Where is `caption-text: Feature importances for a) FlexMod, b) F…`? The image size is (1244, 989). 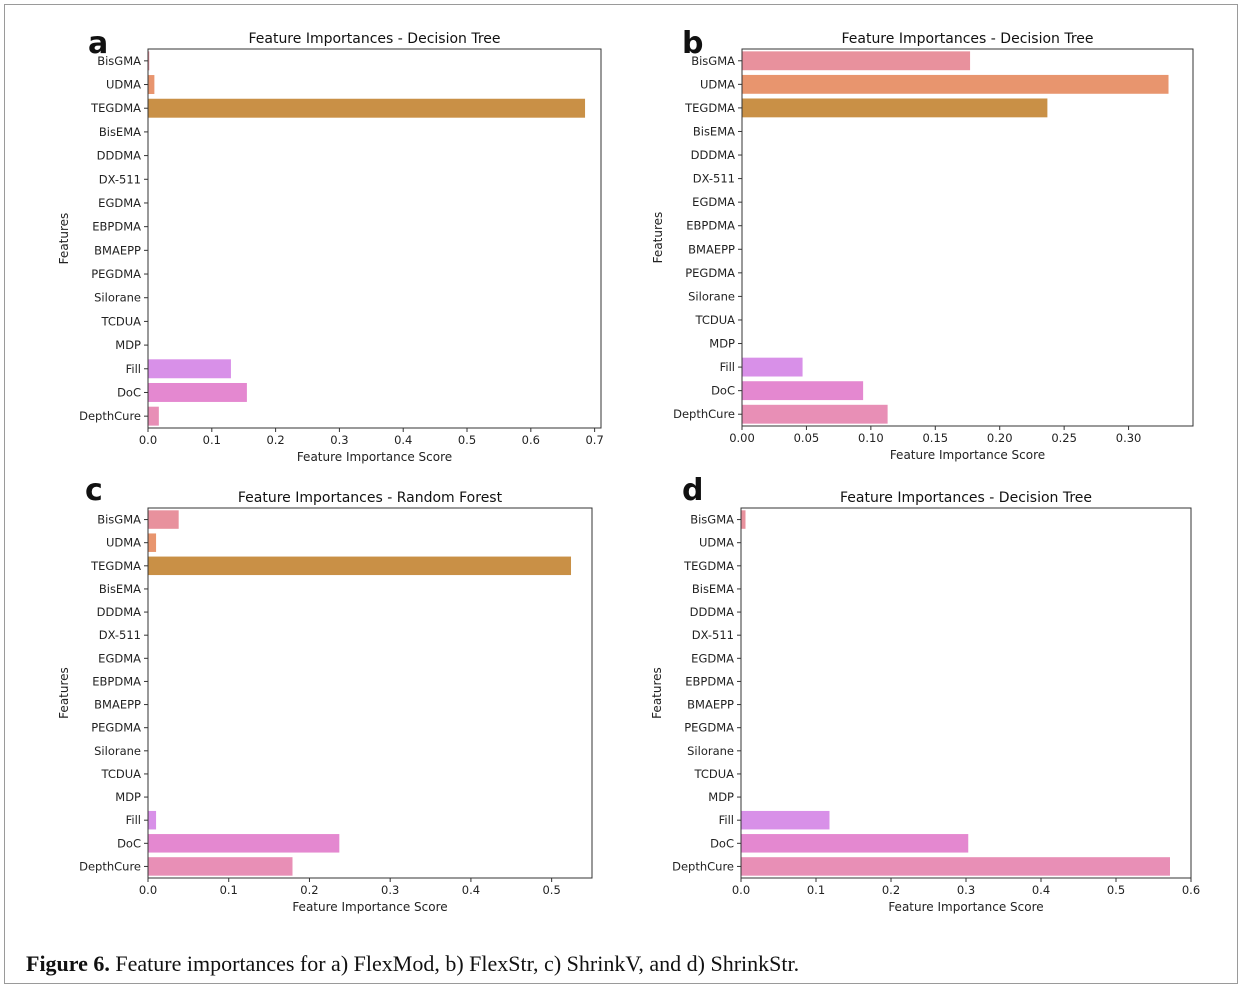
caption-text: Feature importances for a) FlexMod, b) F… is located at coordinates (454, 963).